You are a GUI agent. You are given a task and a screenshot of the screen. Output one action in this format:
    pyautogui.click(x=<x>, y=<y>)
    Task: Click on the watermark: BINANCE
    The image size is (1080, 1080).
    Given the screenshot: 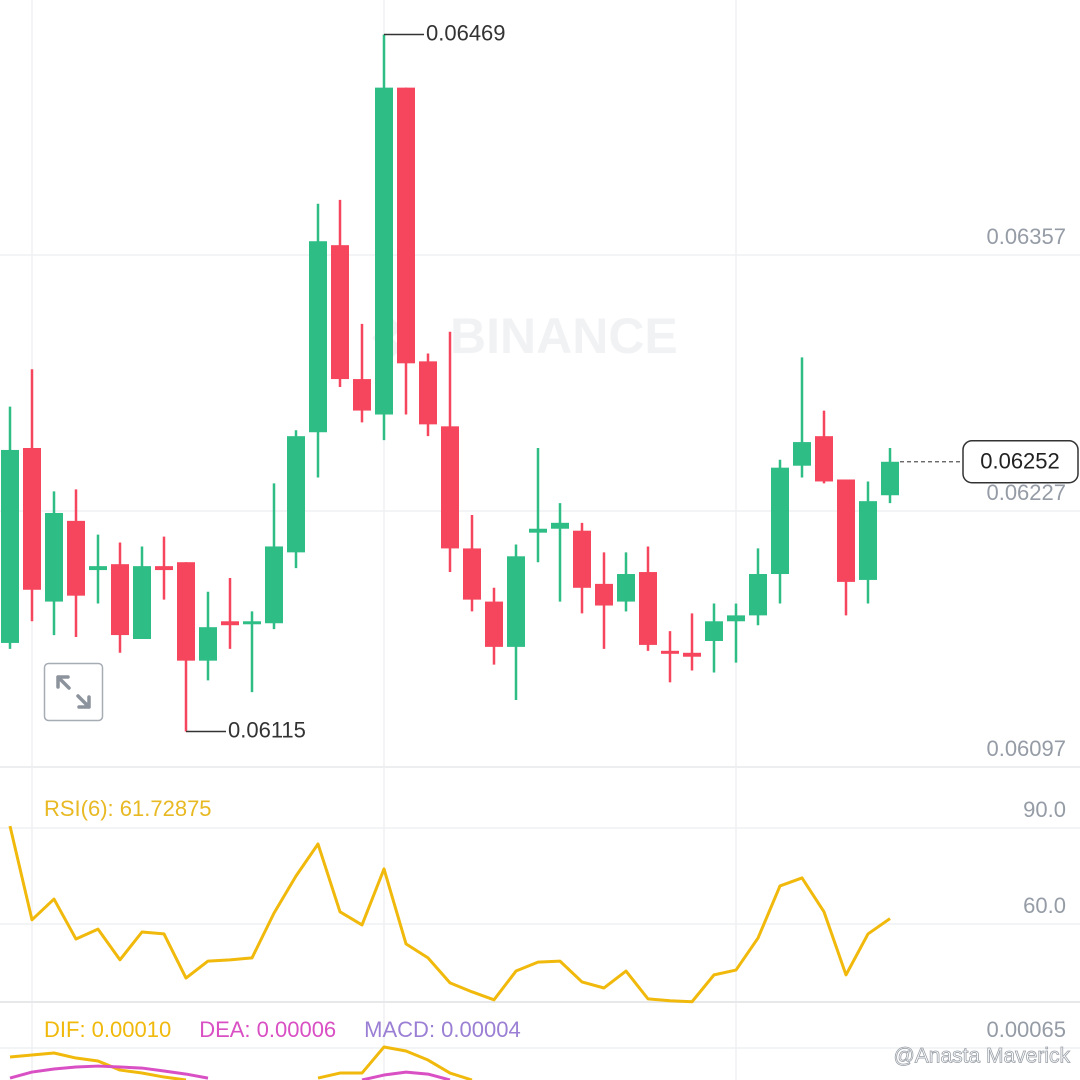 What is the action you would take?
    pyautogui.click(x=525, y=336)
    